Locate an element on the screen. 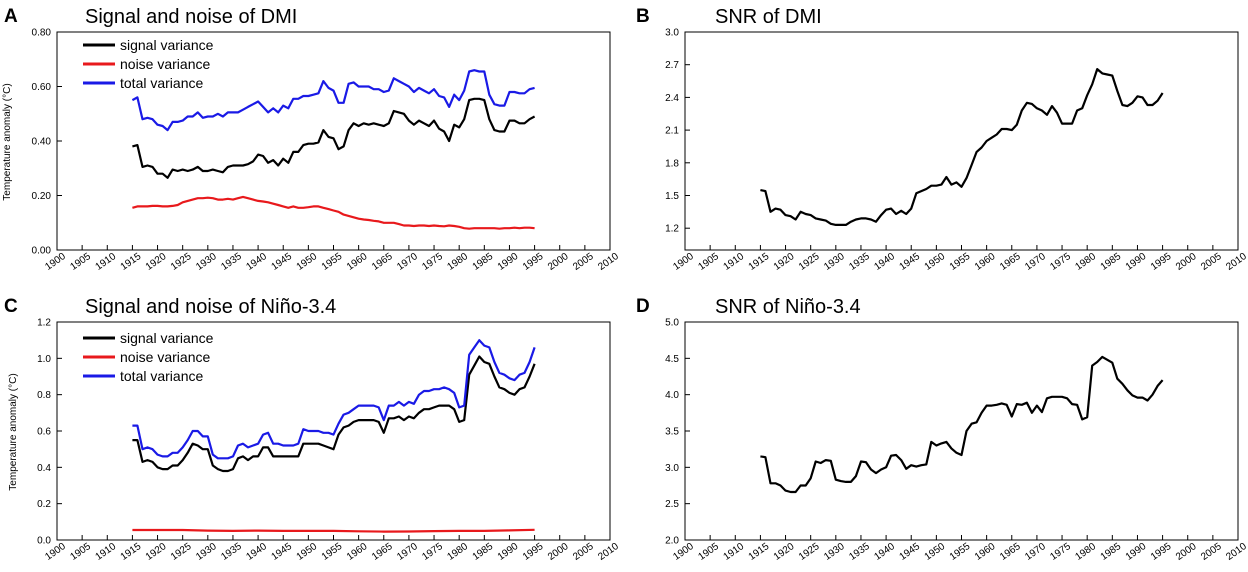  y-tick-label: 1.8 is located at coordinates (672, 163).